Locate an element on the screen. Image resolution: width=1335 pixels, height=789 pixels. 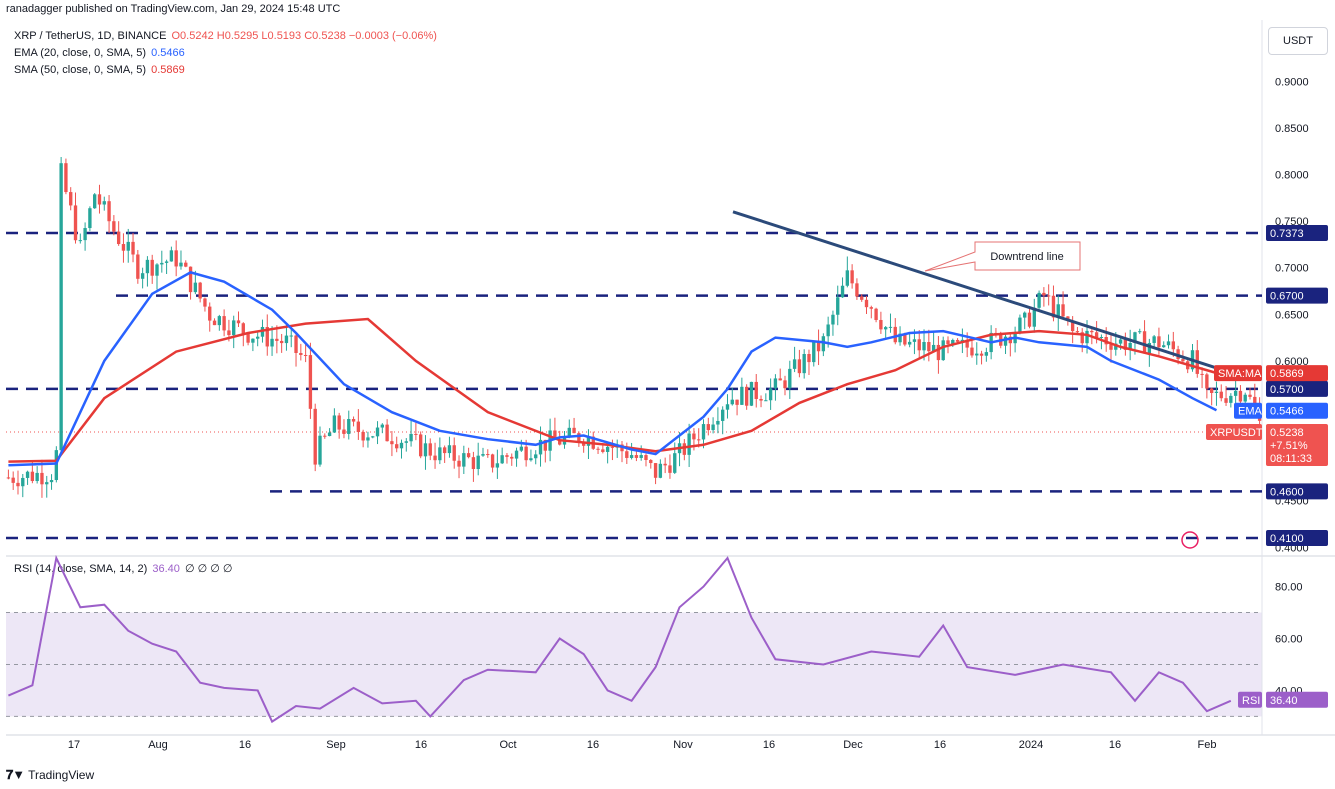
ema-name-tag is located at coordinates (1248, 410).